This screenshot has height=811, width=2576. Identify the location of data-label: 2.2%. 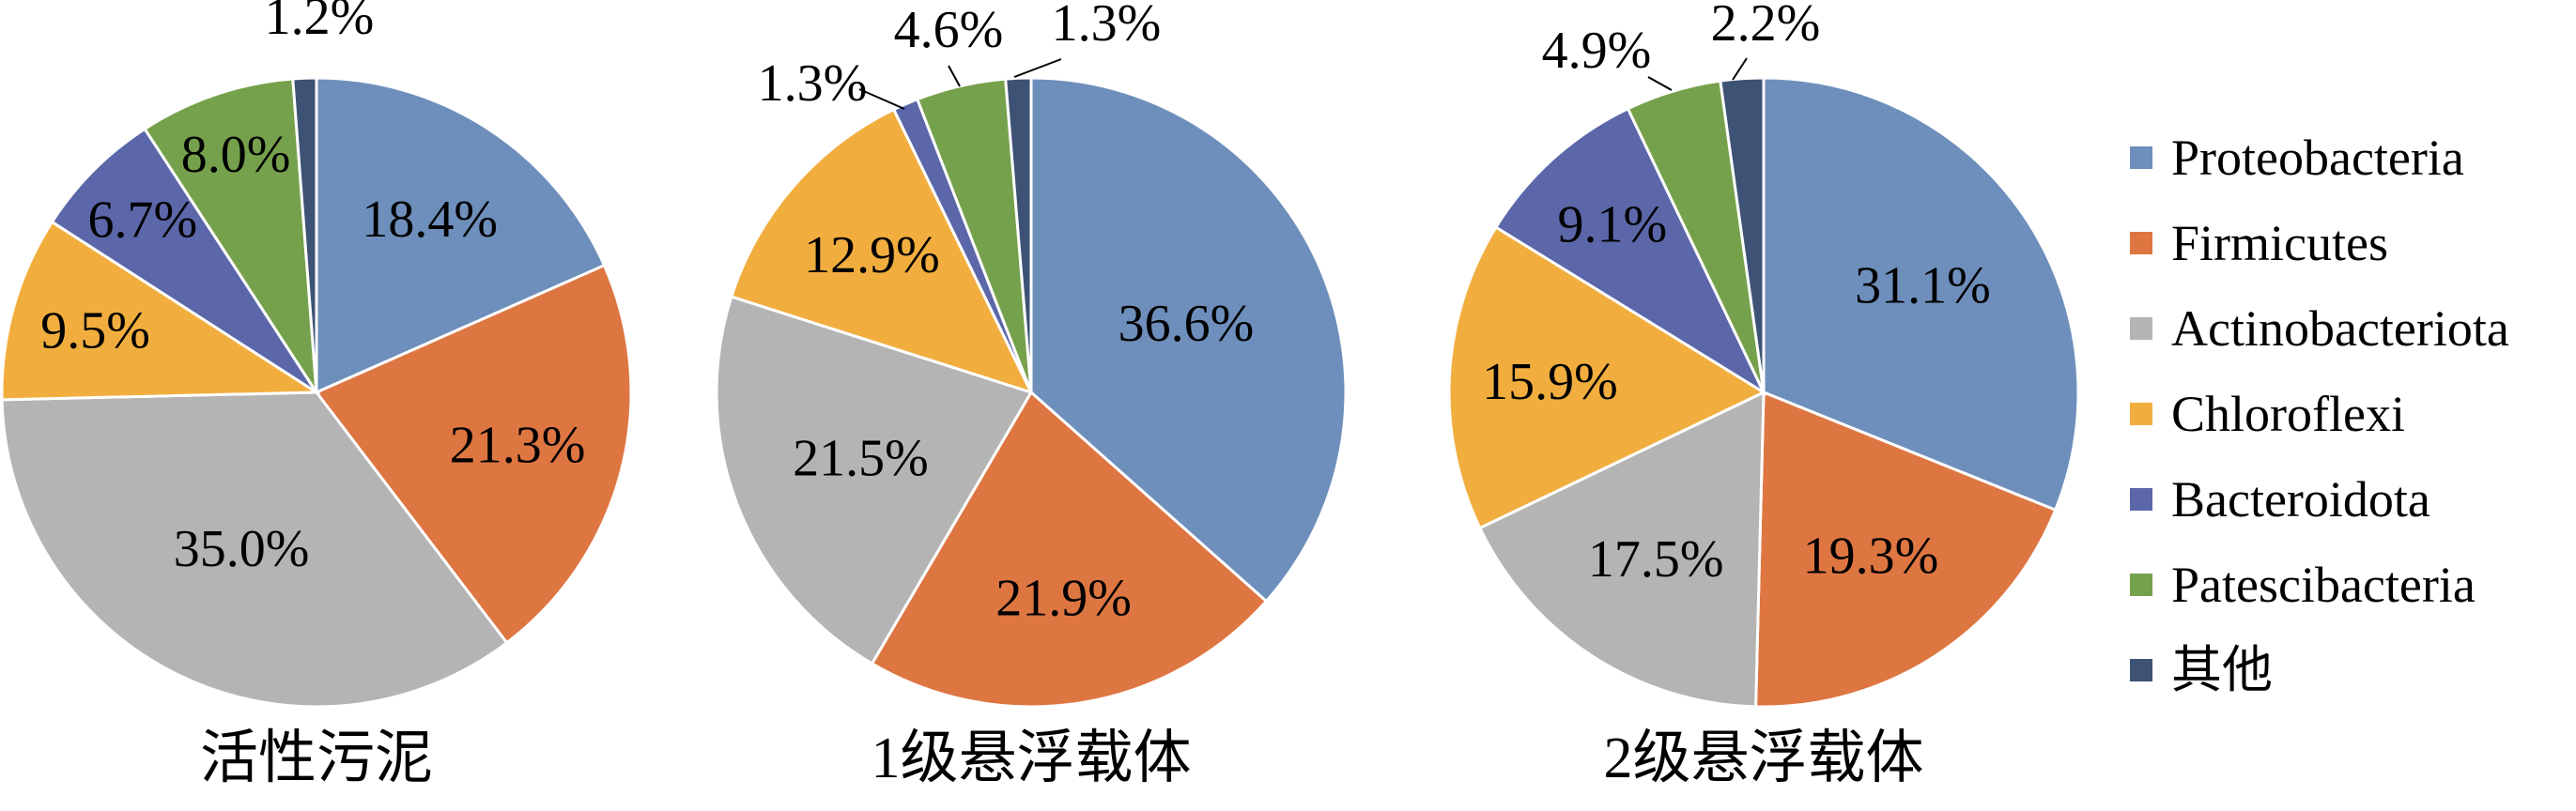
(1766, 26).